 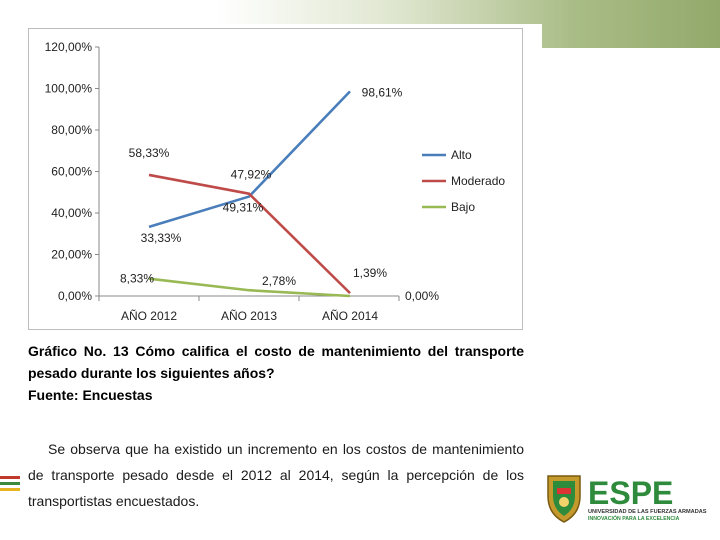 I want to click on data-label: 2,78%, so click(x=279, y=281).